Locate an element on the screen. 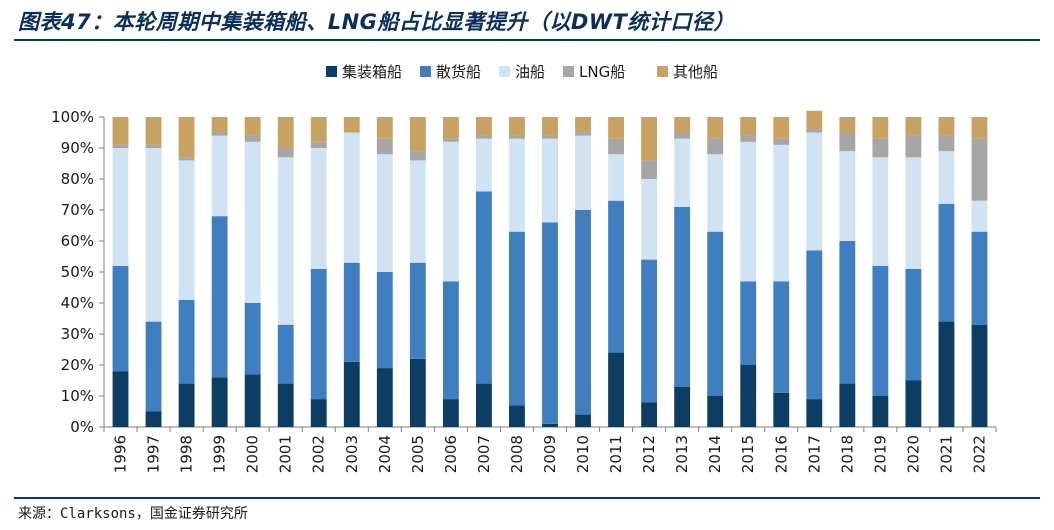  x-tick-label: 2012 is located at coordinates (649, 454).